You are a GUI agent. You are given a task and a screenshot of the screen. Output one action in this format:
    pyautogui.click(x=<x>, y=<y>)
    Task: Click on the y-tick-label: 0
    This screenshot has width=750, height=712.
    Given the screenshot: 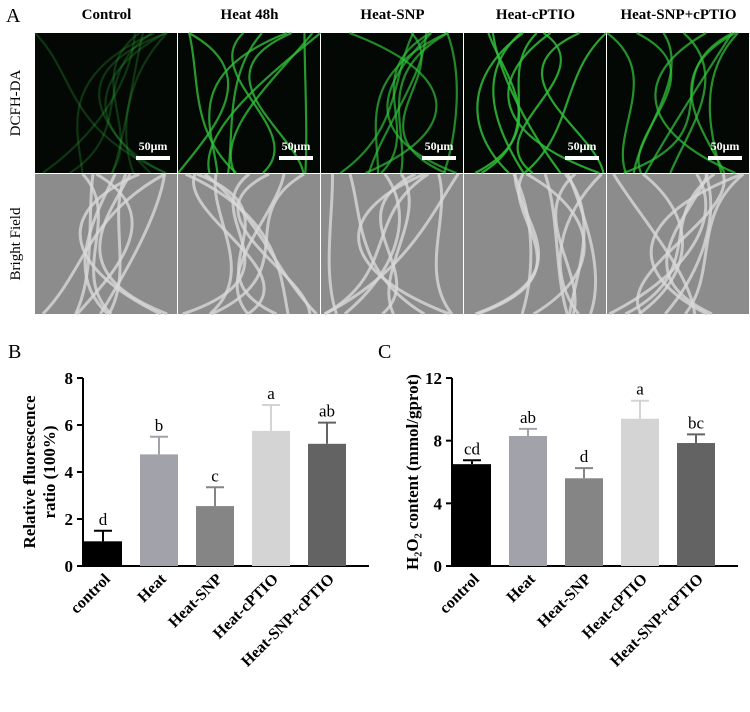 What is the action you would take?
    pyautogui.click(x=69, y=566)
    